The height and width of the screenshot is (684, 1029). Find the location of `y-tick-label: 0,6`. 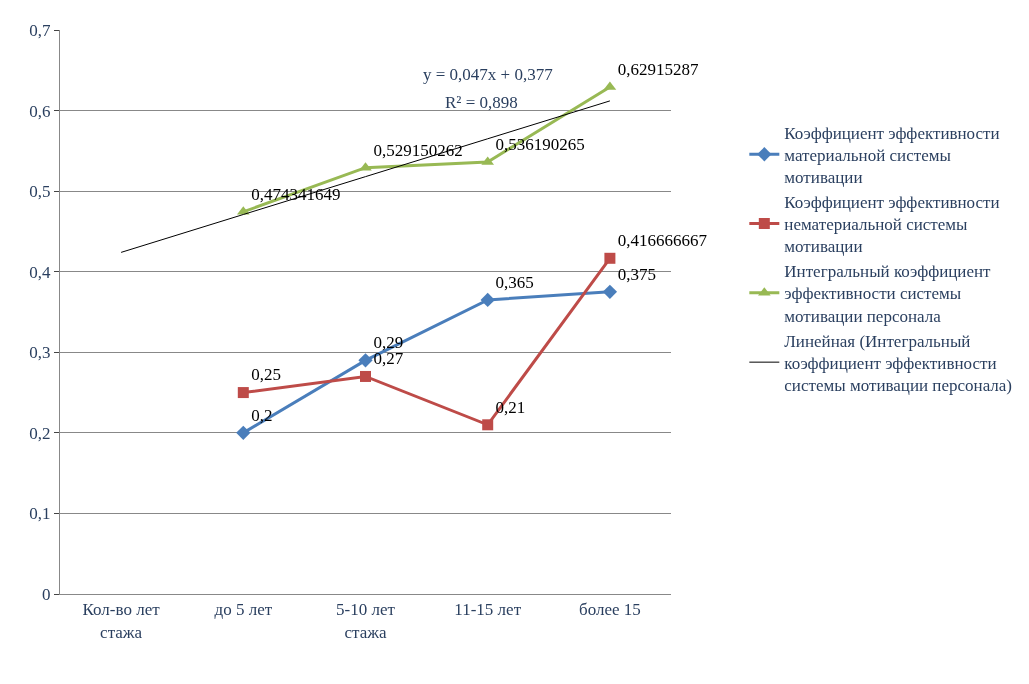

y-tick-label: 0,6 is located at coordinates (40, 111).